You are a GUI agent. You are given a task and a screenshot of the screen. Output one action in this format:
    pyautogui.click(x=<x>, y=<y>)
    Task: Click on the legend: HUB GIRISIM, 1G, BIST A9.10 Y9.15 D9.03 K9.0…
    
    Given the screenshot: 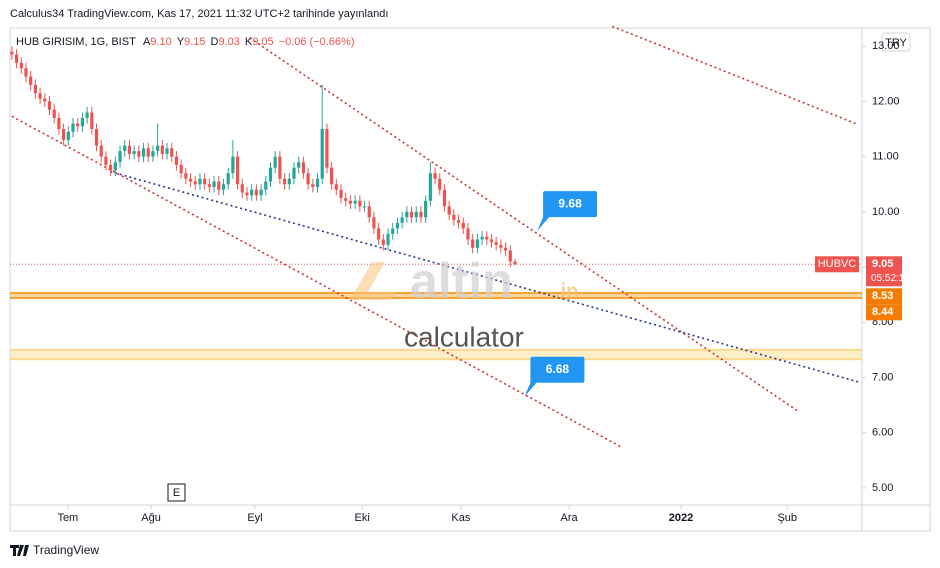 What is the action you would take?
    pyautogui.click(x=185, y=42)
    